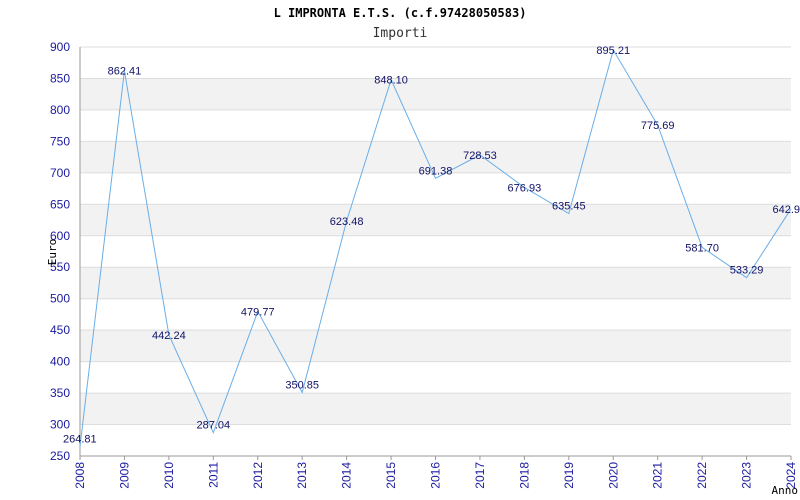  Describe the element at coordinates (60, 236) in the screenshot. I see `y-tick-label: 600` at that location.